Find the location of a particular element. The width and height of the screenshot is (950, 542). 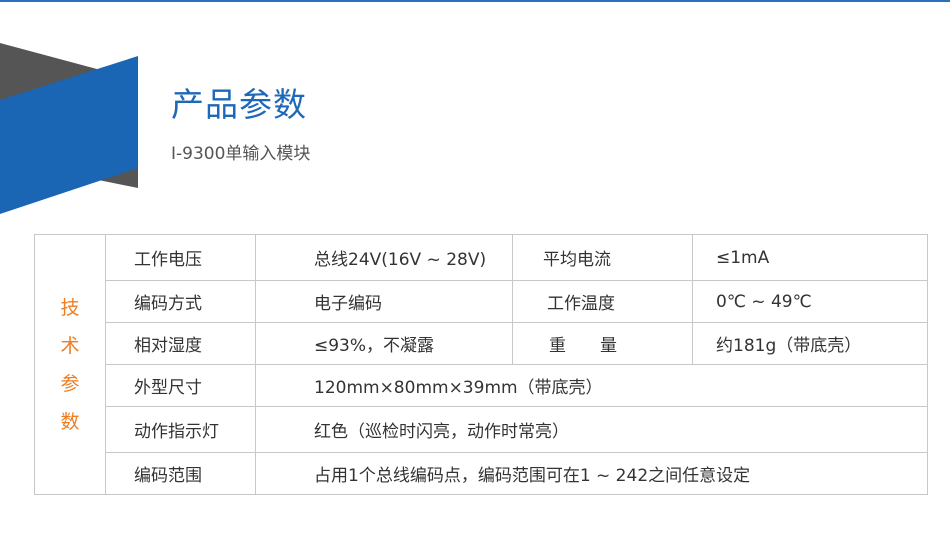

spec-key: 编码范围 is located at coordinates (180, 473).